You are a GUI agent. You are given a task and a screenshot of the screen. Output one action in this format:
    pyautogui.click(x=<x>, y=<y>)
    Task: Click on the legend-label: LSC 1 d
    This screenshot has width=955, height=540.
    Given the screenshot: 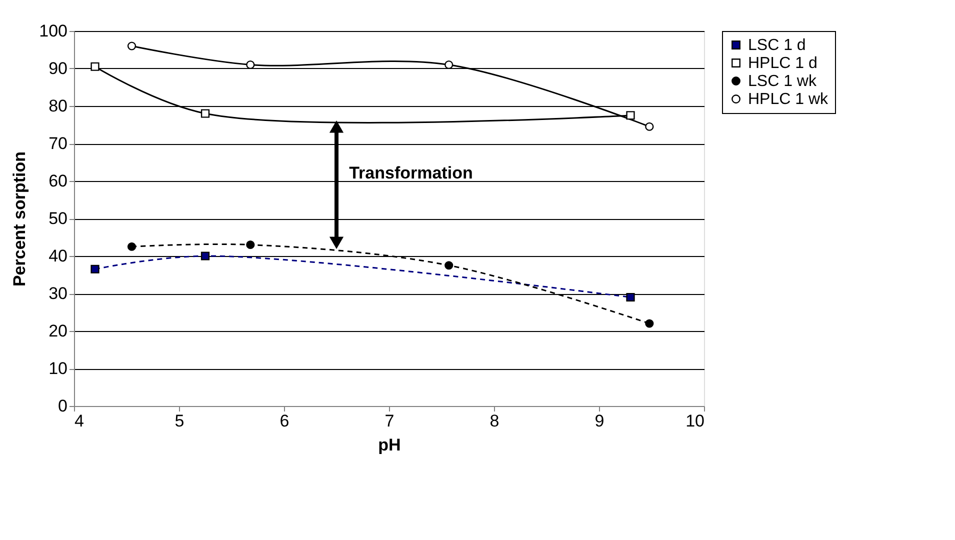 What is the action you would take?
    pyautogui.click(x=777, y=45)
    